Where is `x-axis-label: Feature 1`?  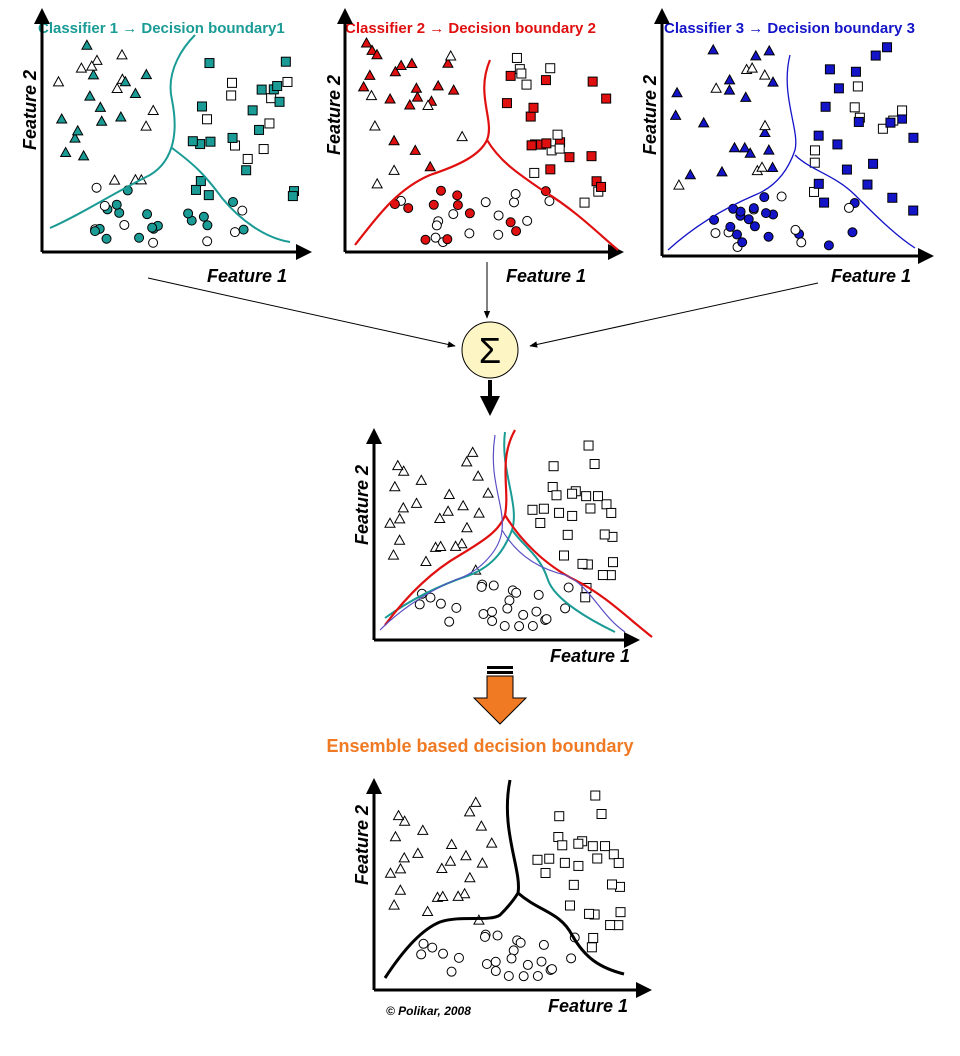 x-axis-label: Feature 1 is located at coordinates (588, 1006).